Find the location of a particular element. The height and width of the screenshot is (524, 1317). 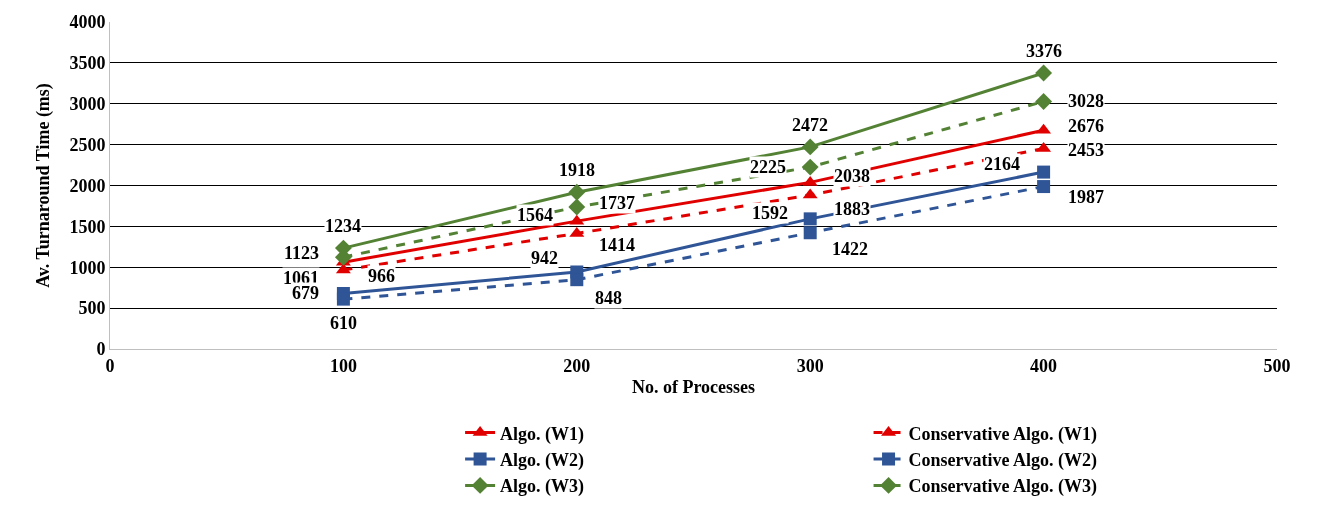

data-label: 1234 is located at coordinates (343, 226).